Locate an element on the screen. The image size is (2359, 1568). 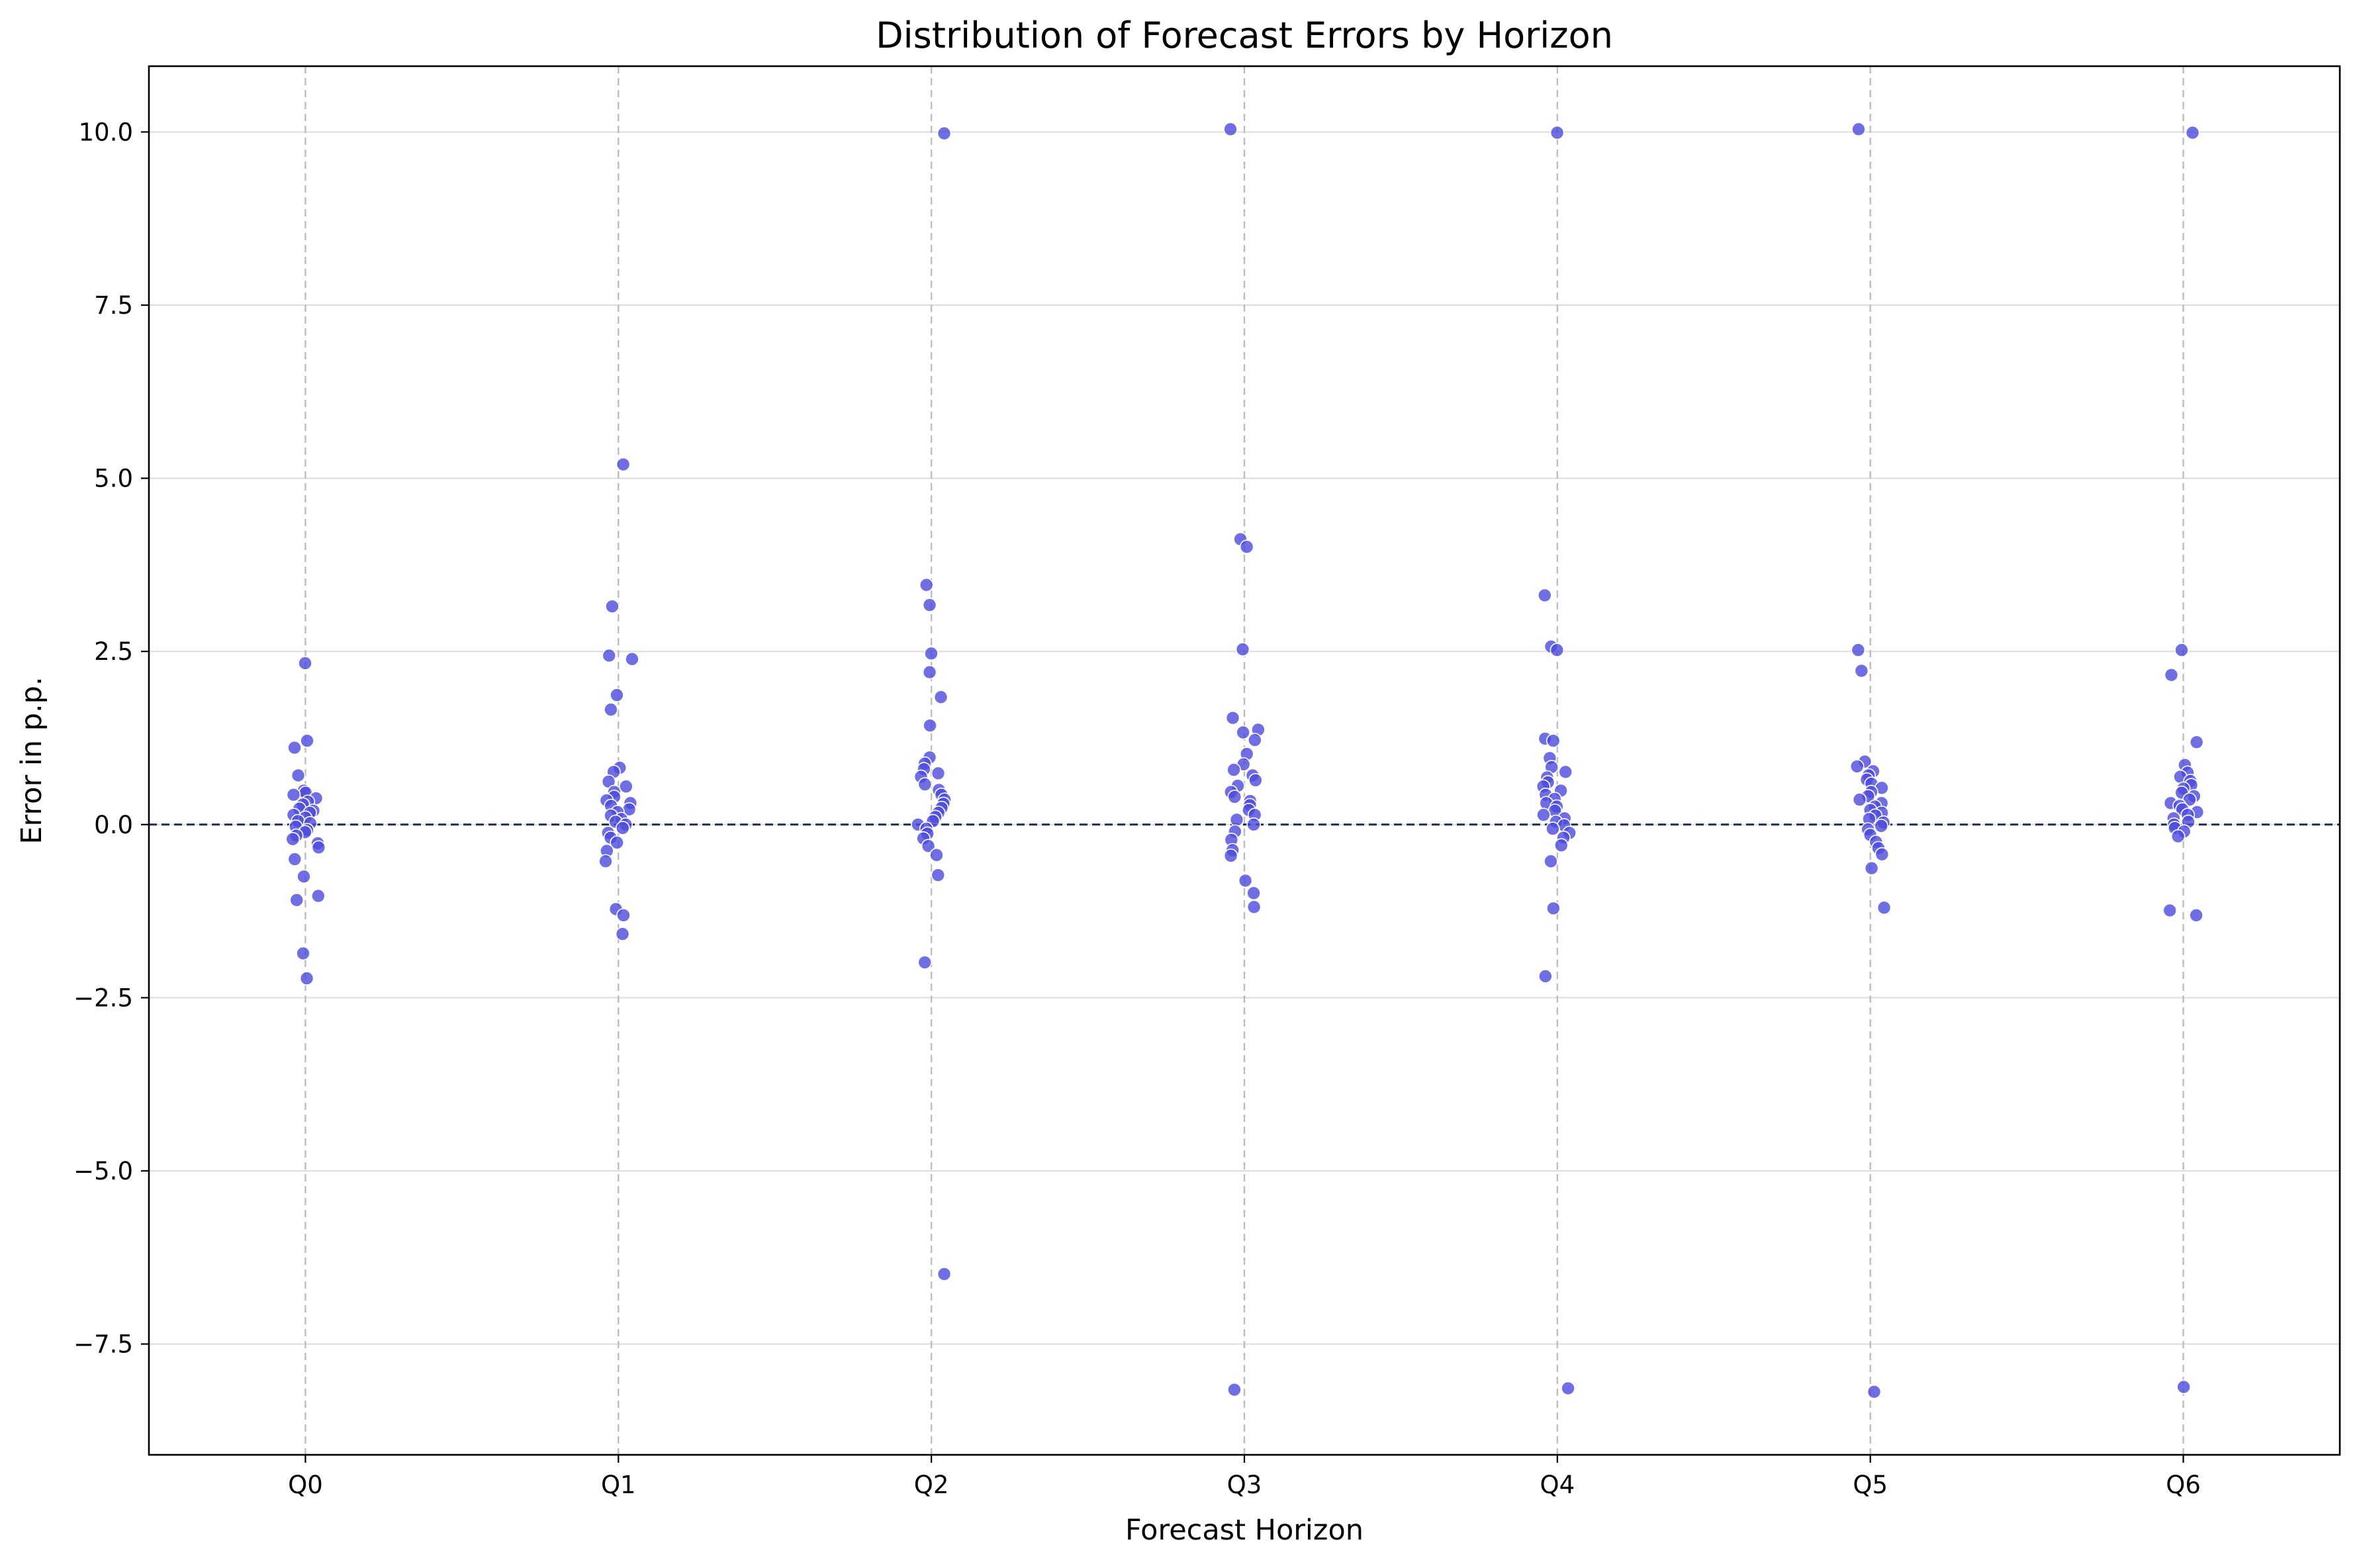
y-tick-label: 10.0 is located at coordinates (106, 132).